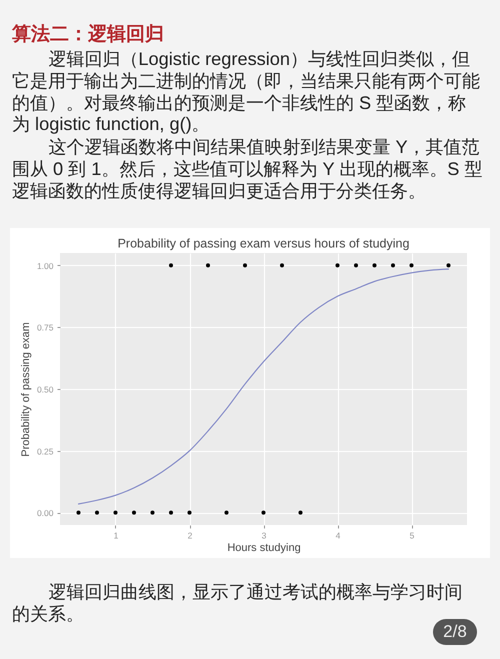 The width and height of the screenshot is (500, 659). What do you see at coordinates (412, 535) in the screenshot?
I see `x-tick-label: 5` at bounding box center [412, 535].